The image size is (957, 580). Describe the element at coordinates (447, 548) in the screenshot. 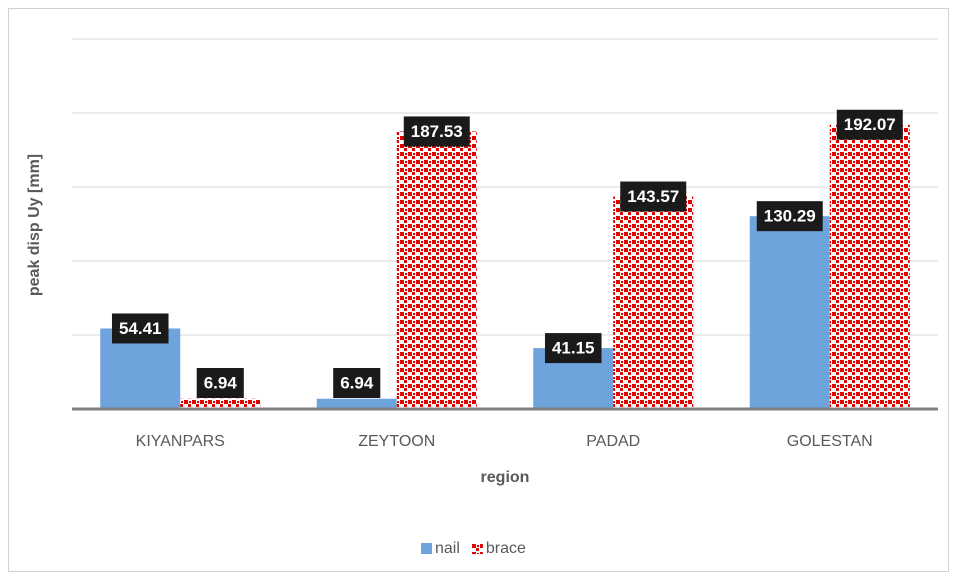

I see `legend-label: nail` at that location.